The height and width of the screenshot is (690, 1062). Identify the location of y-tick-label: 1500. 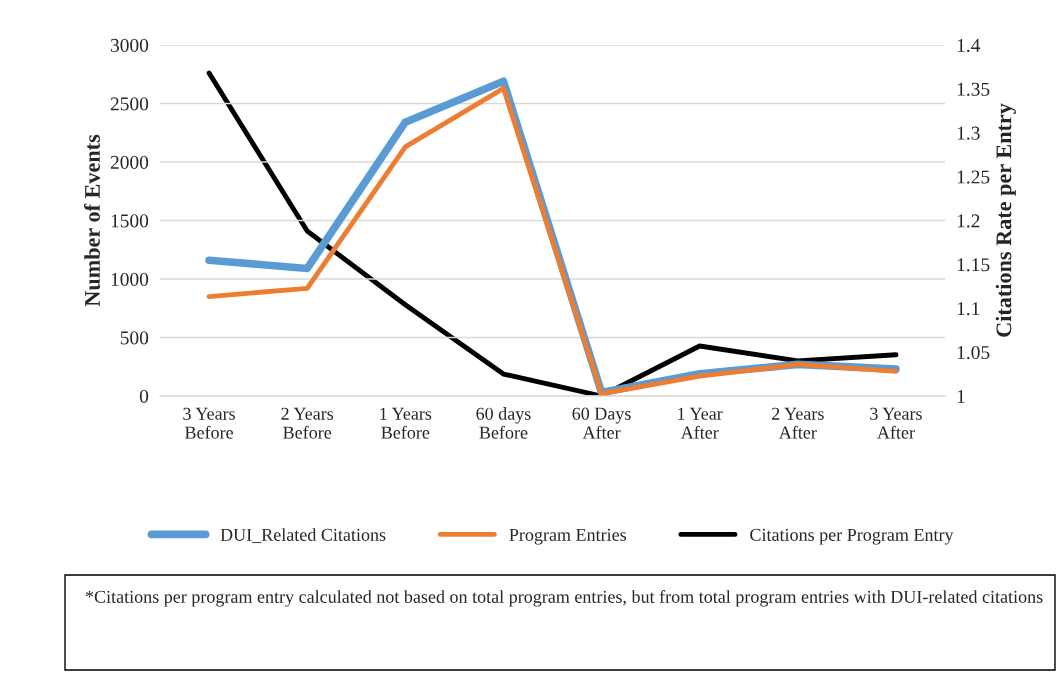
(130, 221).